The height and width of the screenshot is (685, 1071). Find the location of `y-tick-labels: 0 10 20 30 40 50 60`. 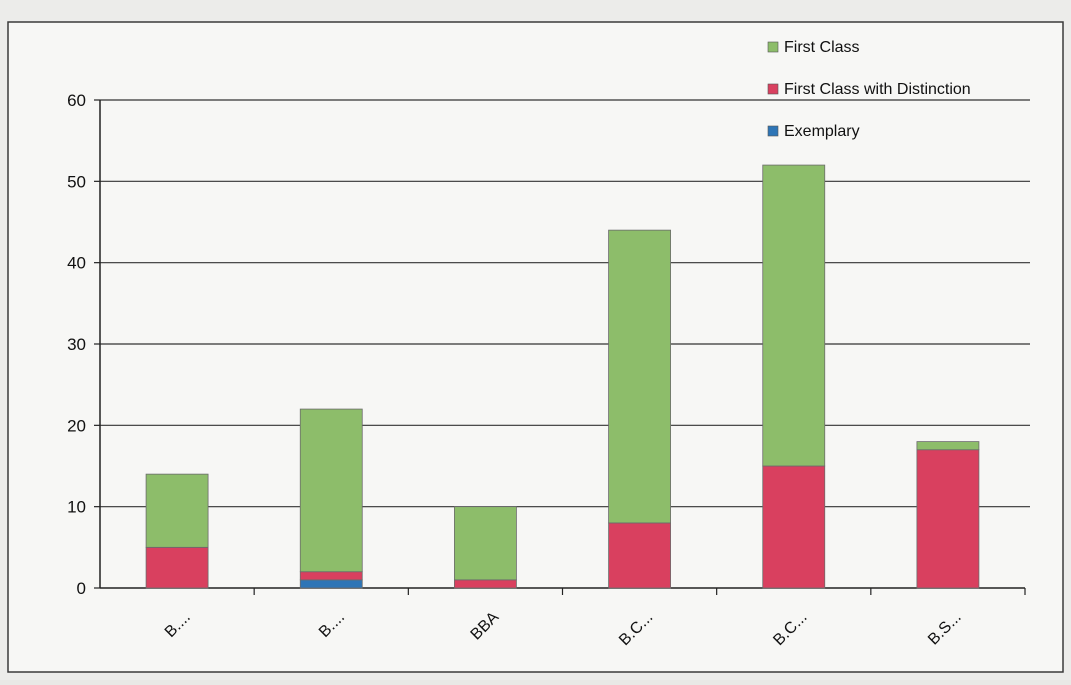

y-tick-labels: 0 10 20 30 40 50 60 is located at coordinates (76, 344).